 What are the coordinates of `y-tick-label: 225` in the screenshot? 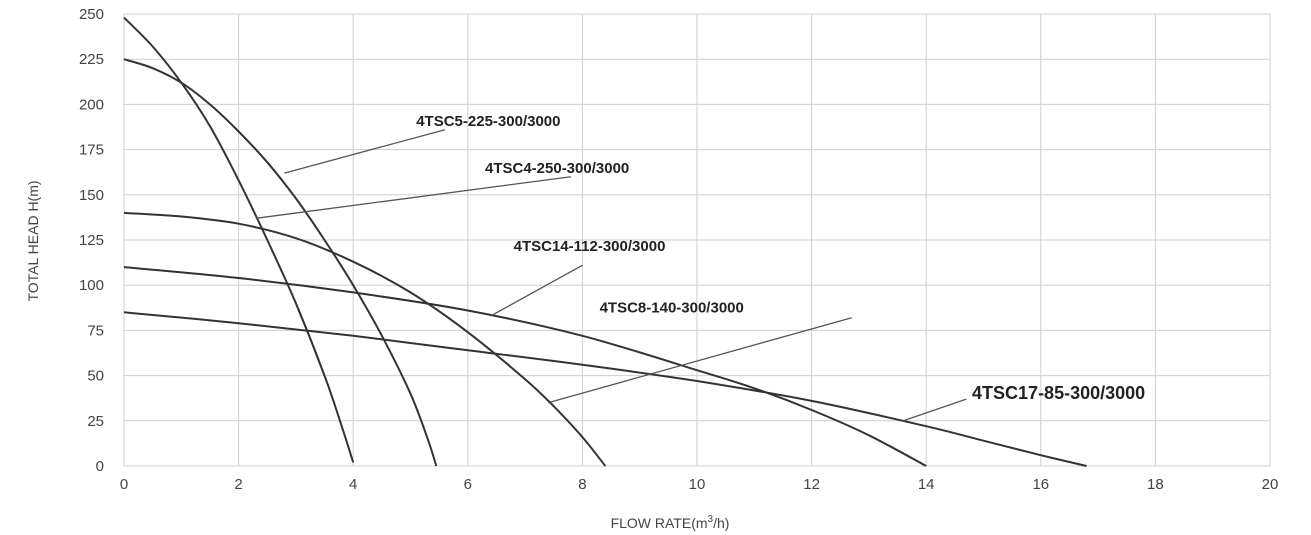 It's located at (91, 59).